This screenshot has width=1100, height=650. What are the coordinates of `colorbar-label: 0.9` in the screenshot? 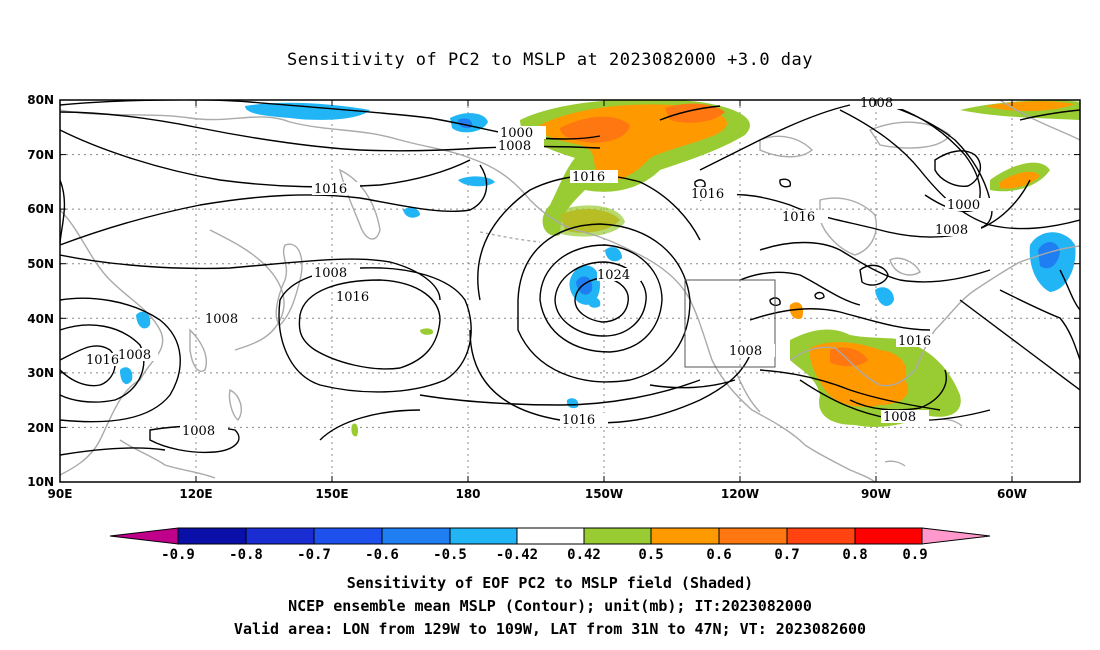 It's located at (914, 555).